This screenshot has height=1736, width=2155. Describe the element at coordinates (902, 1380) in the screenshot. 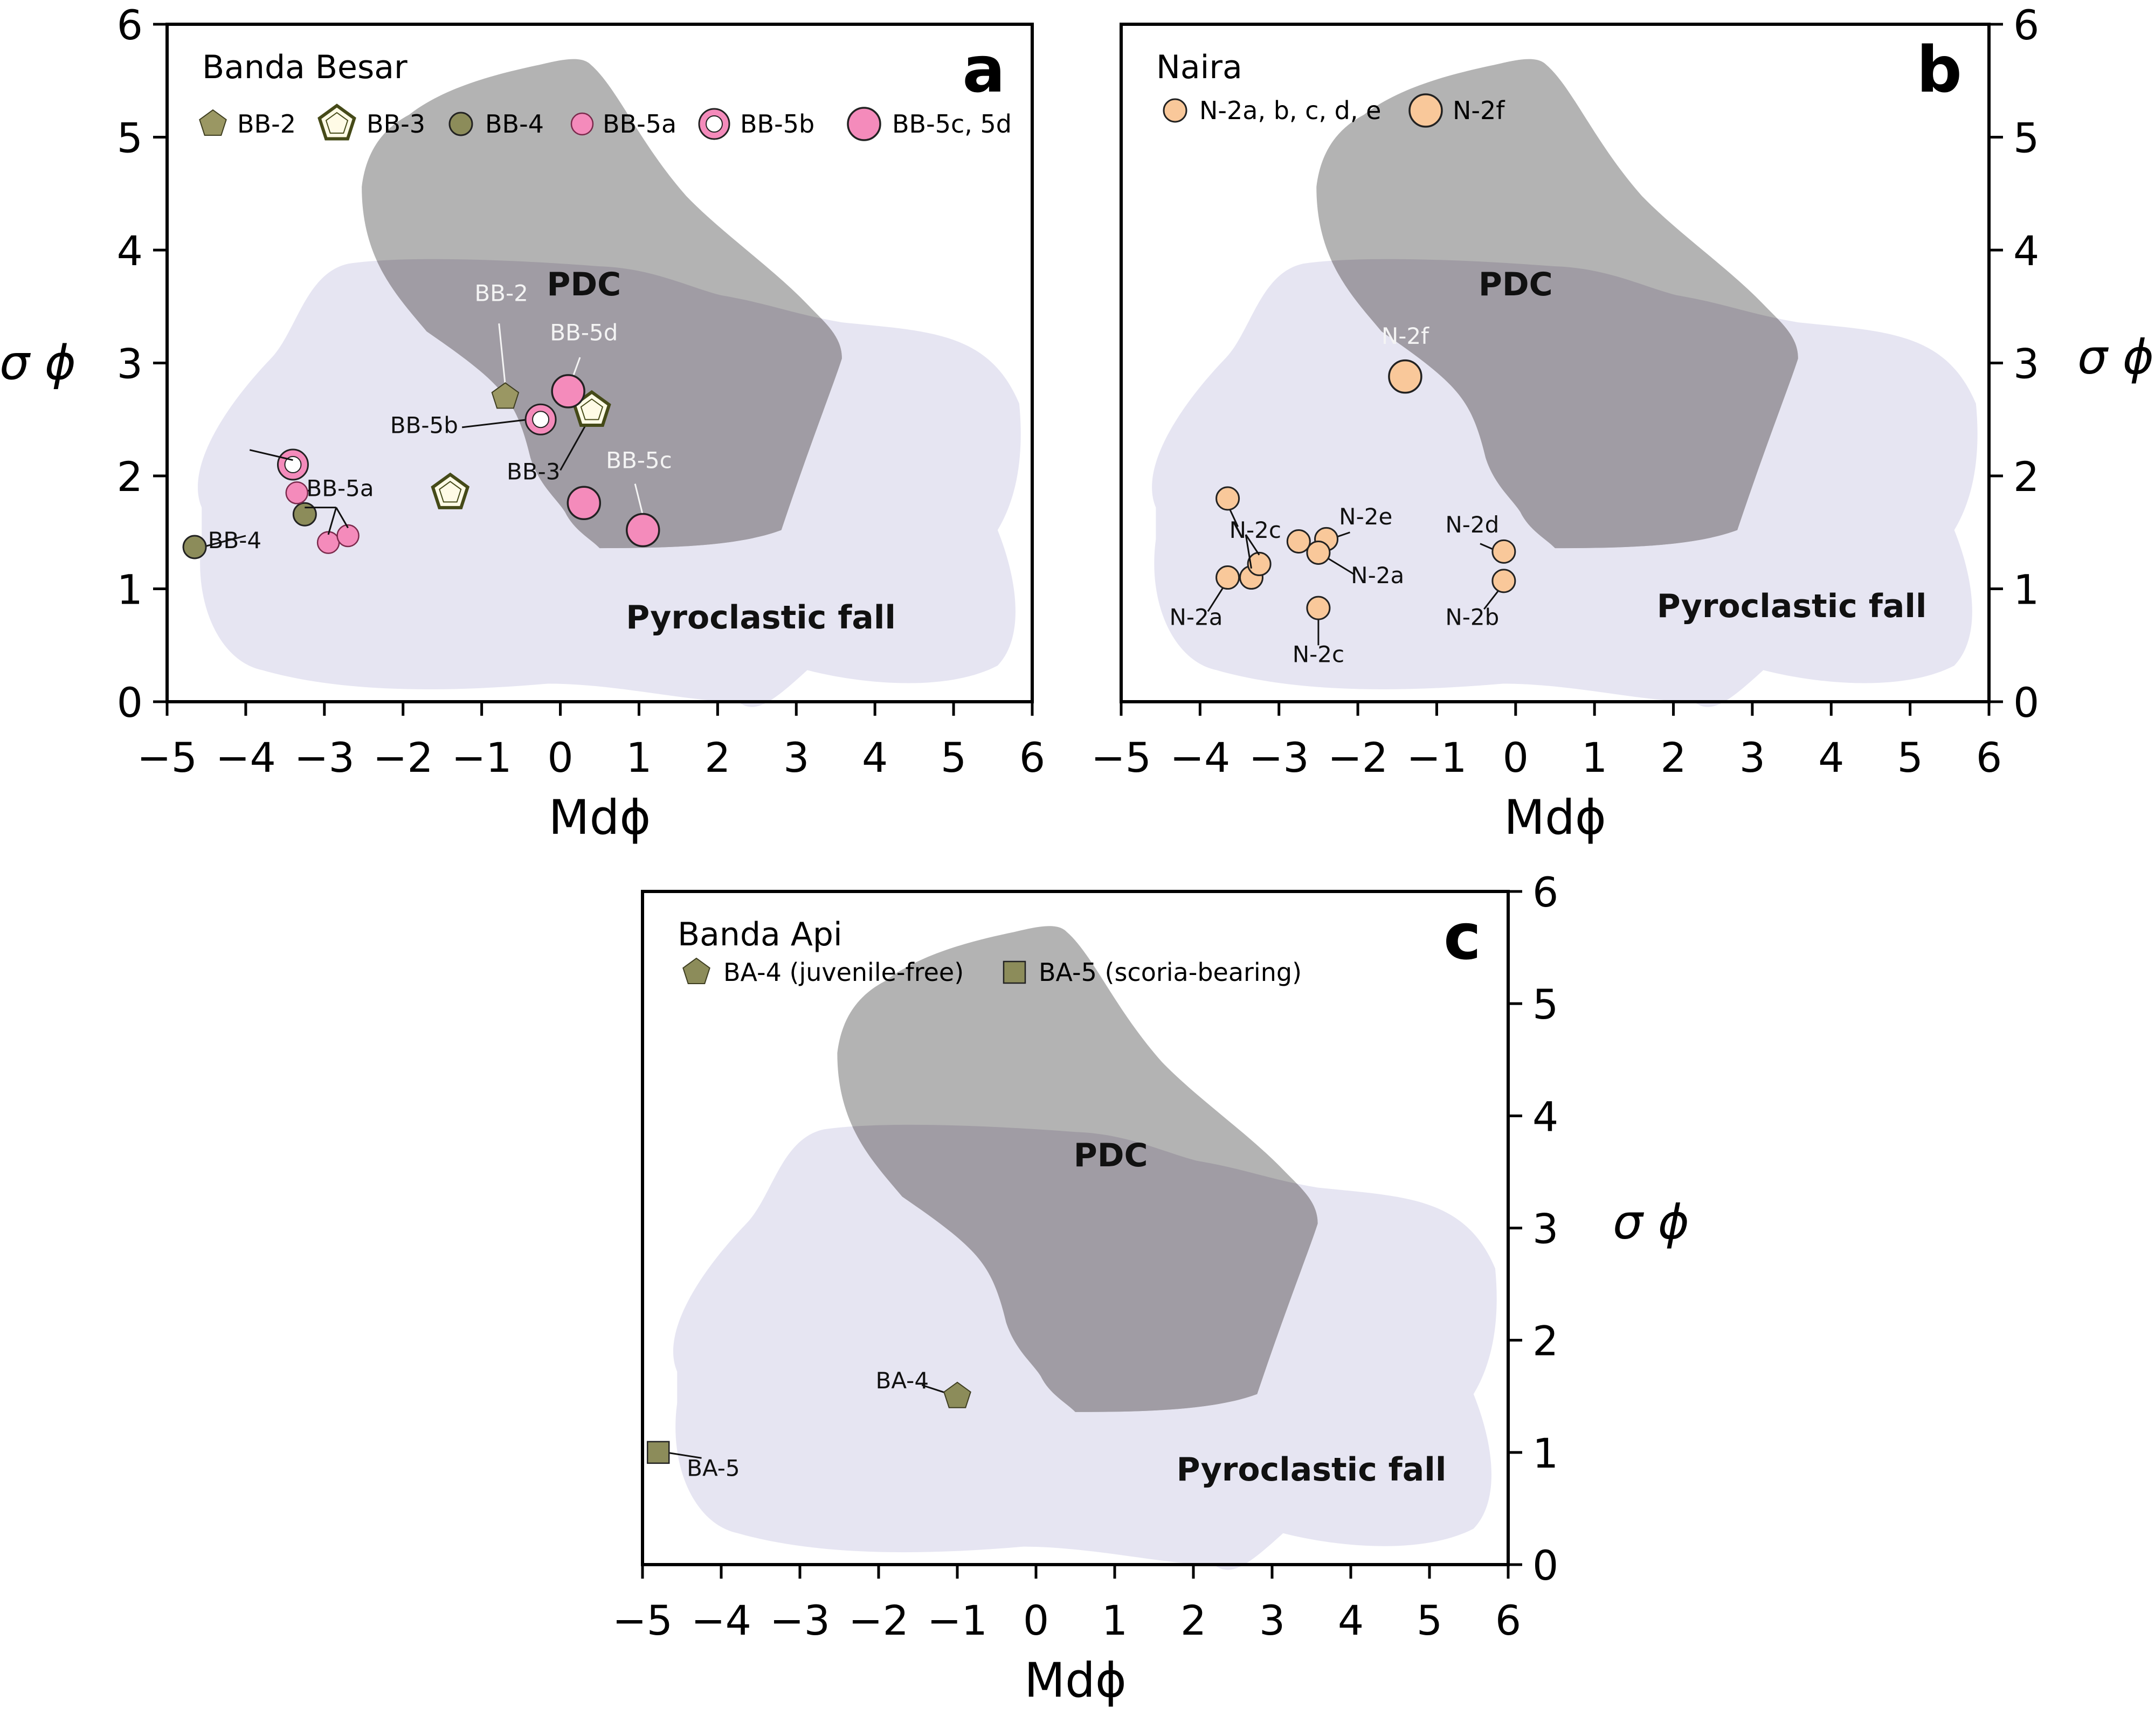

I see `point-annotation: BA-4` at that location.